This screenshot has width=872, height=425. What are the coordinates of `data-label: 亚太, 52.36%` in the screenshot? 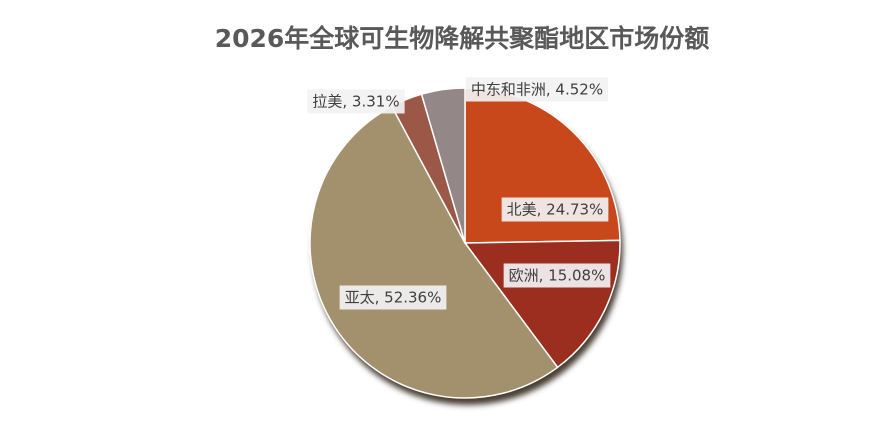 It's located at (393, 298).